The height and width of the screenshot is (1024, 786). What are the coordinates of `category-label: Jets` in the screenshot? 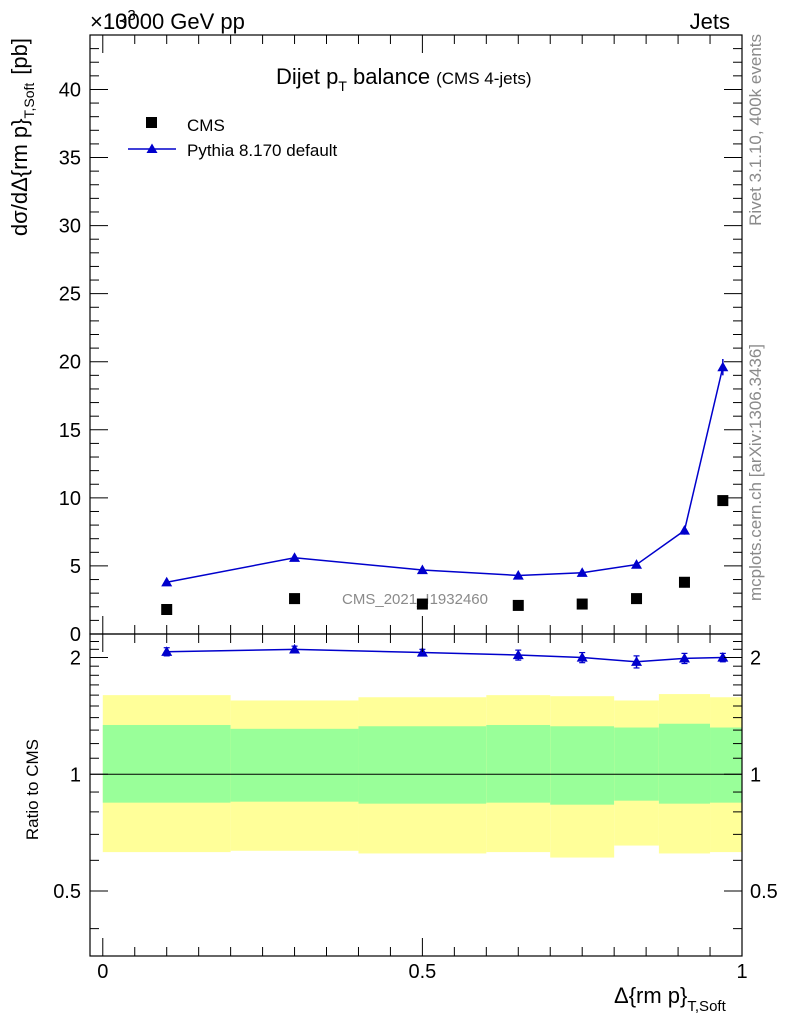 It's located at (710, 21).